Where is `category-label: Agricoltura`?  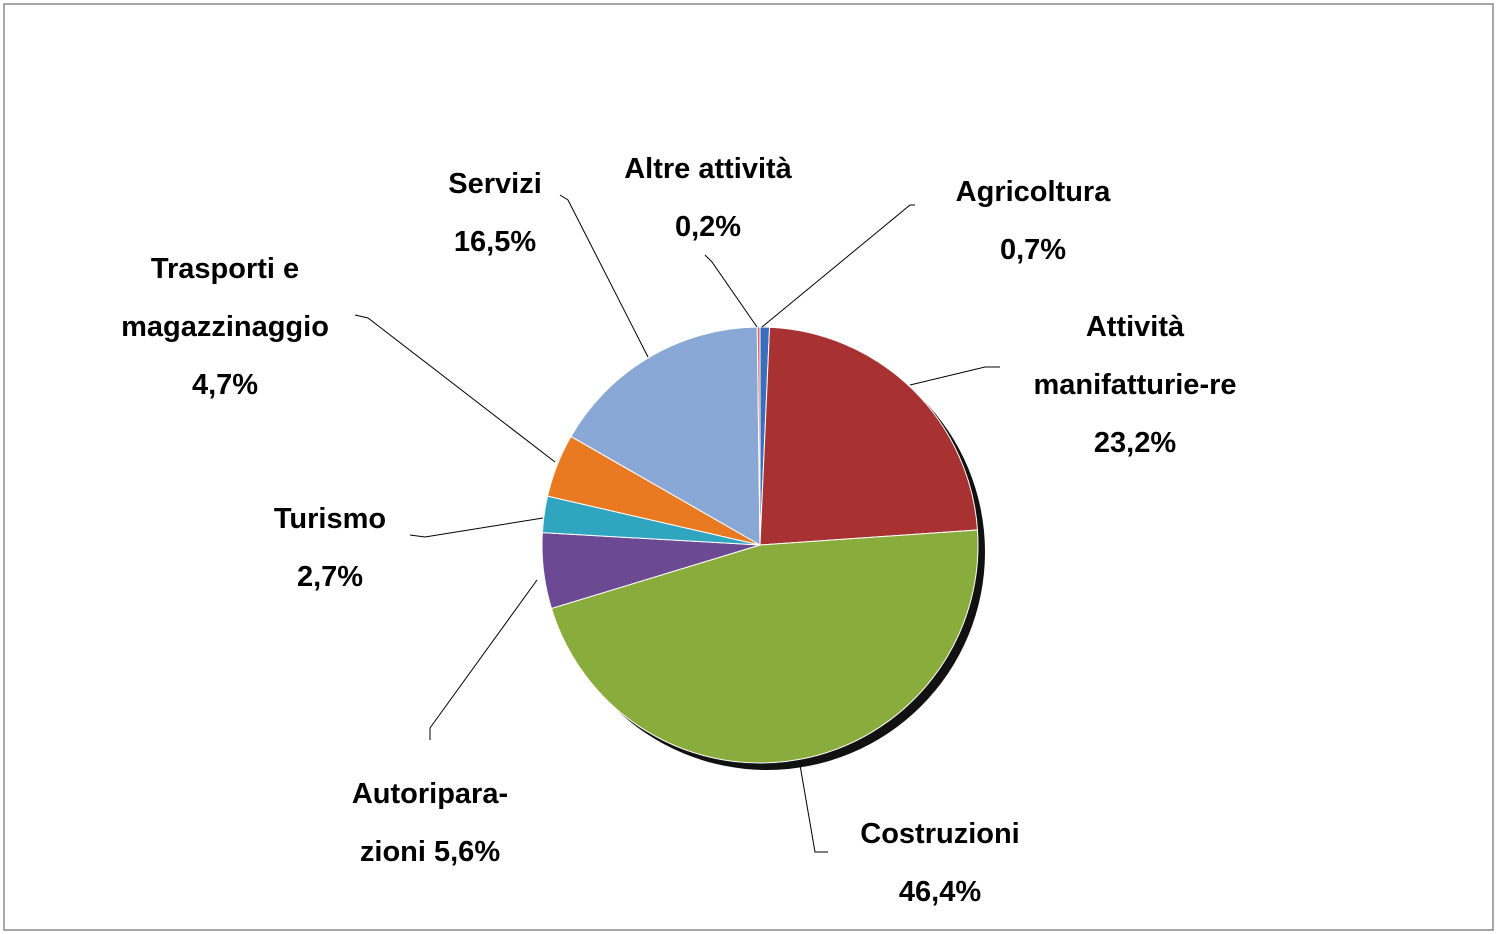 category-label: Agricoltura is located at coordinates (1033, 192).